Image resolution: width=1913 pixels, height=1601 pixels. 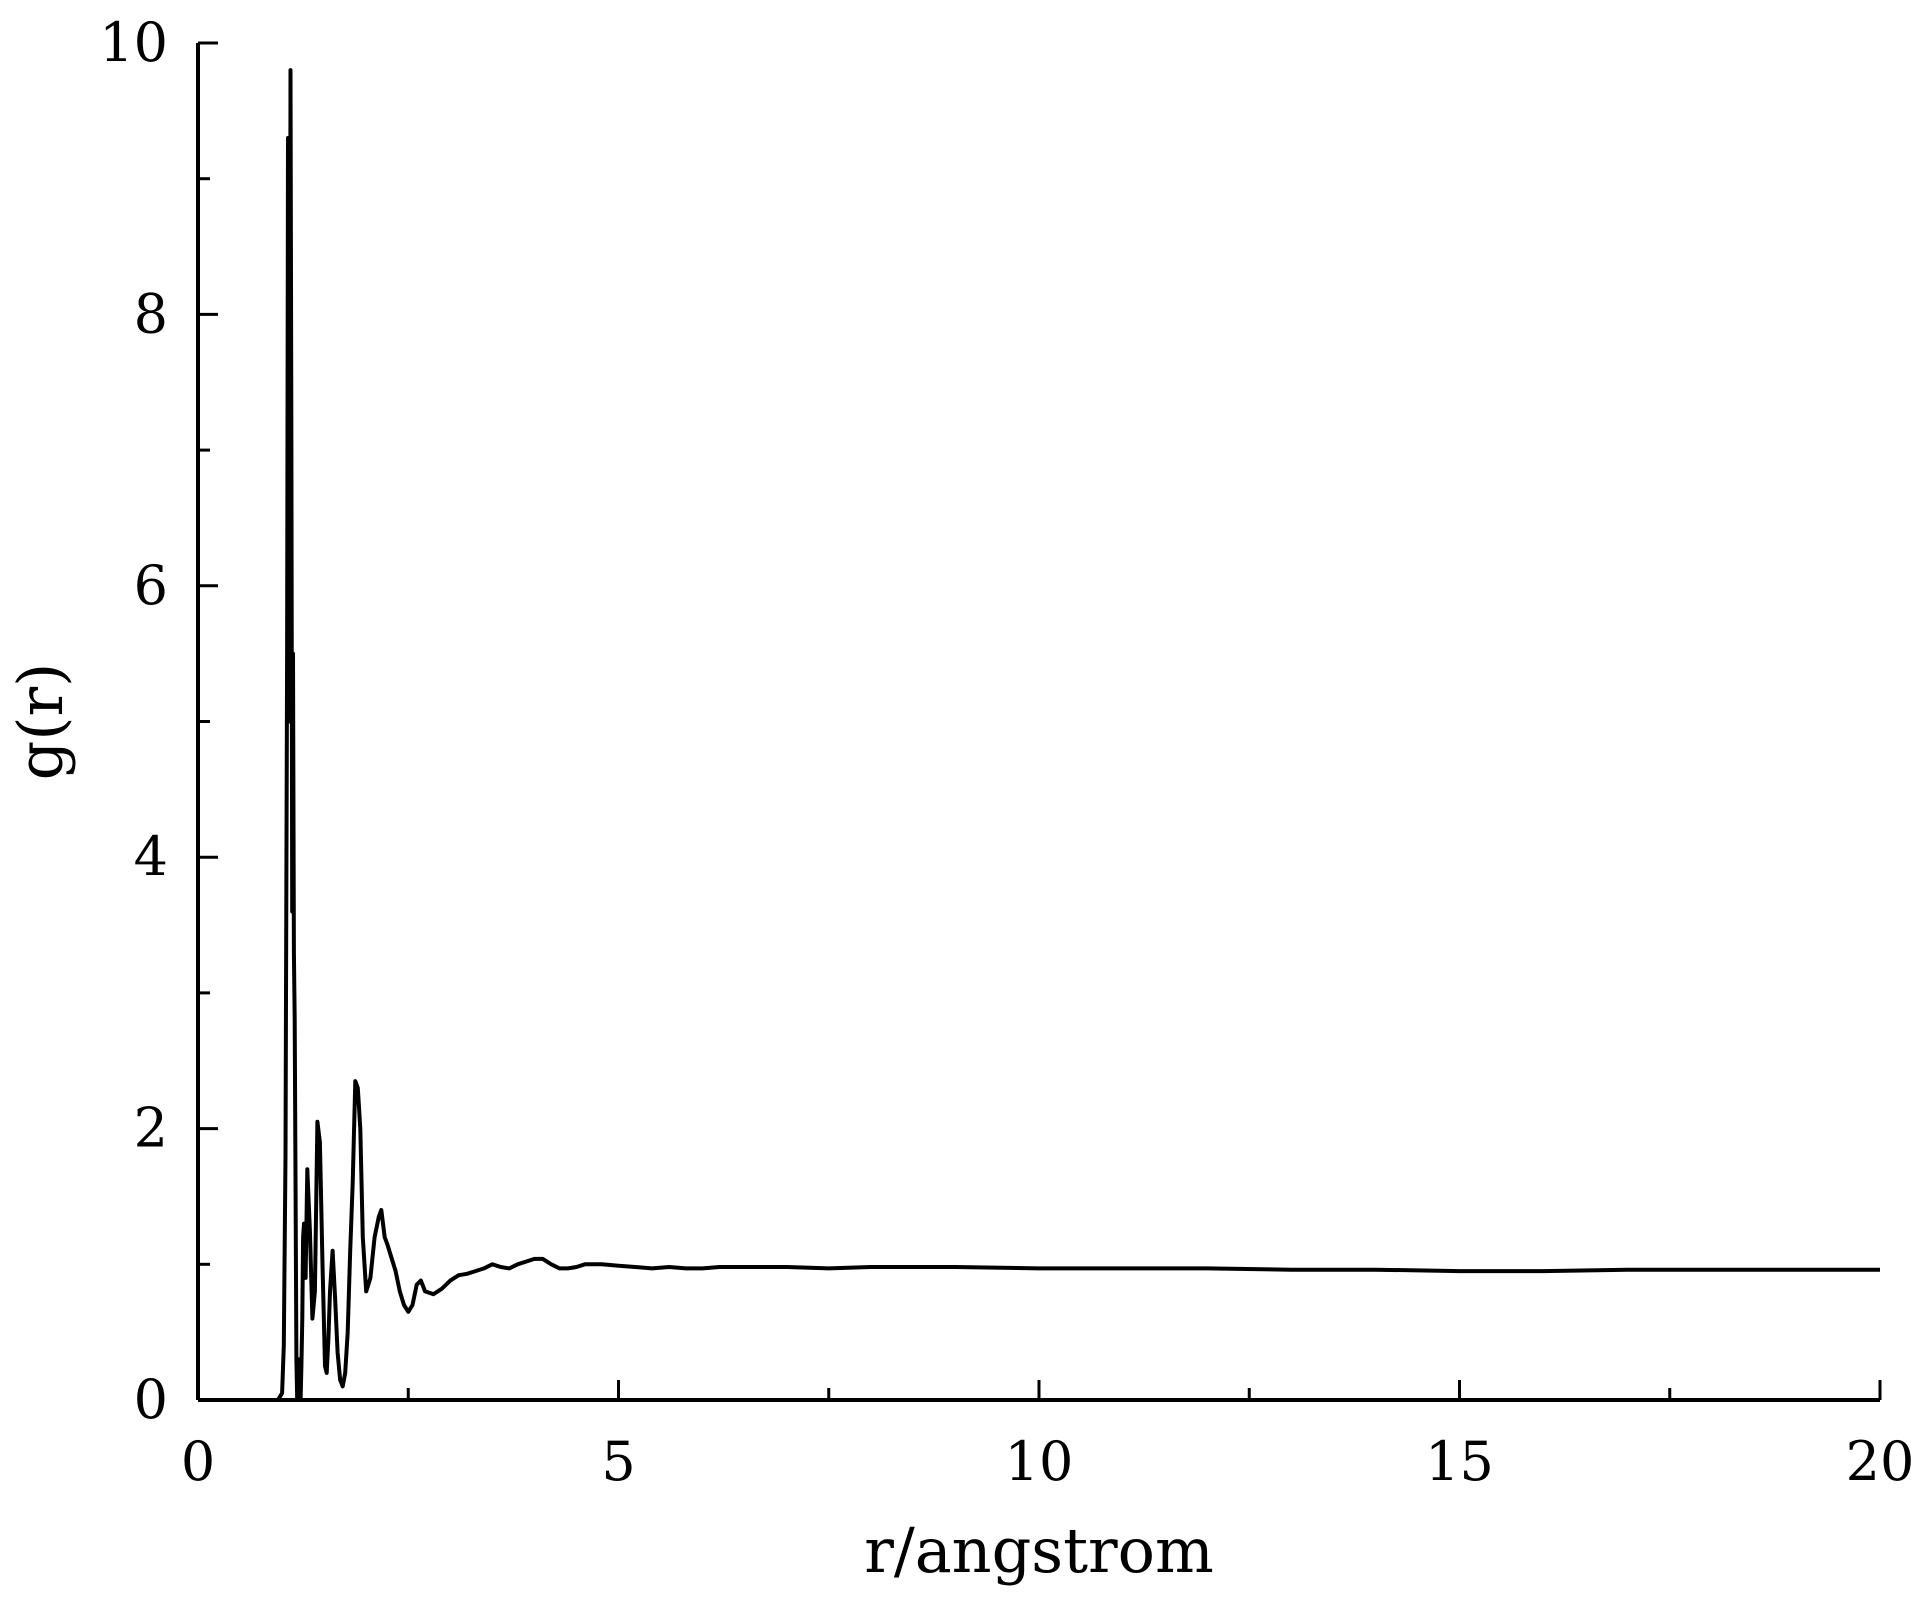 I want to click on y-axis-label: g(r), so click(x=40, y=722).